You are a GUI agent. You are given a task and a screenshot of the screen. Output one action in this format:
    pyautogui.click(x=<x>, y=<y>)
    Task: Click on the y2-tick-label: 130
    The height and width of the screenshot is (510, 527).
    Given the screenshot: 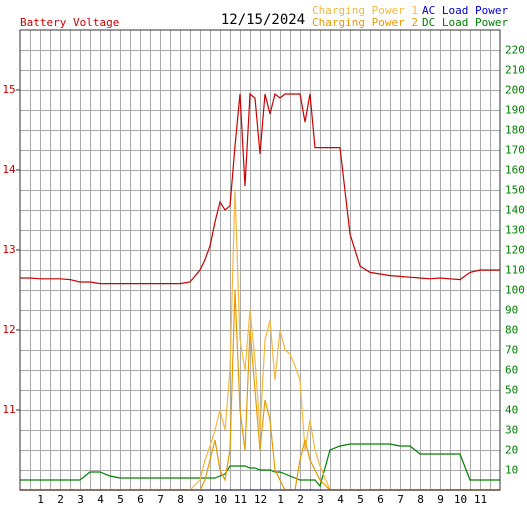 What is the action you would take?
    pyautogui.click(x=515, y=230)
    